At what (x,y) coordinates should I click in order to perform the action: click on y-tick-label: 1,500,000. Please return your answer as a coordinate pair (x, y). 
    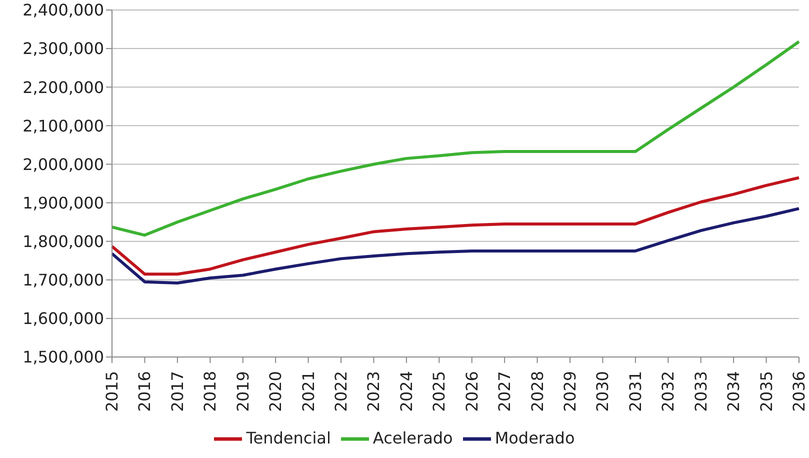
    Looking at the image, I should click on (63, 357).